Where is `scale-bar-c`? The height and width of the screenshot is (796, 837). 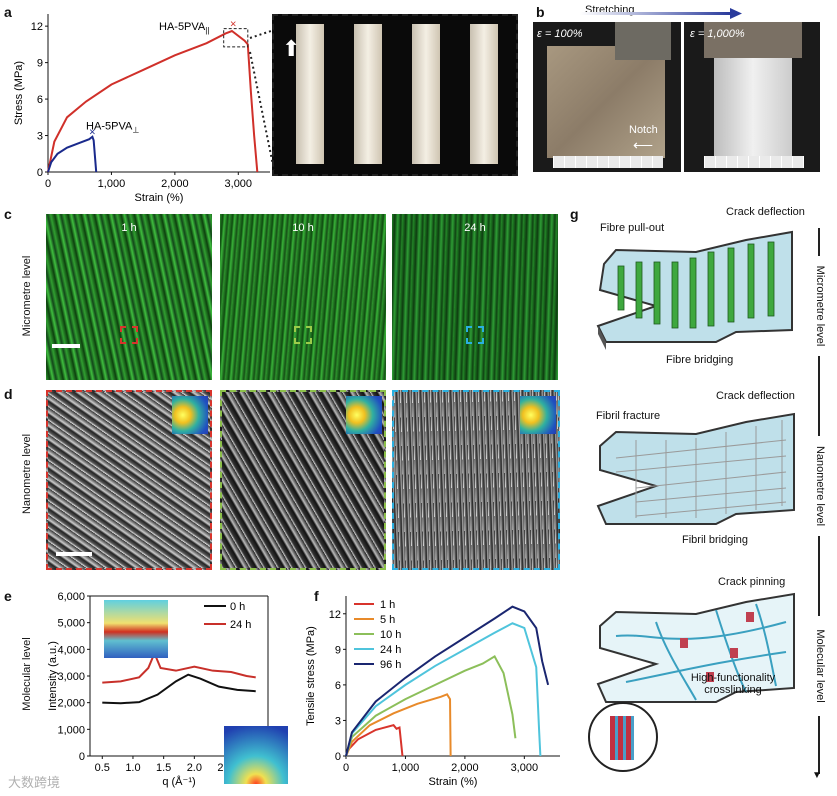
scale-bar-c is located at coordinates (66, 346).